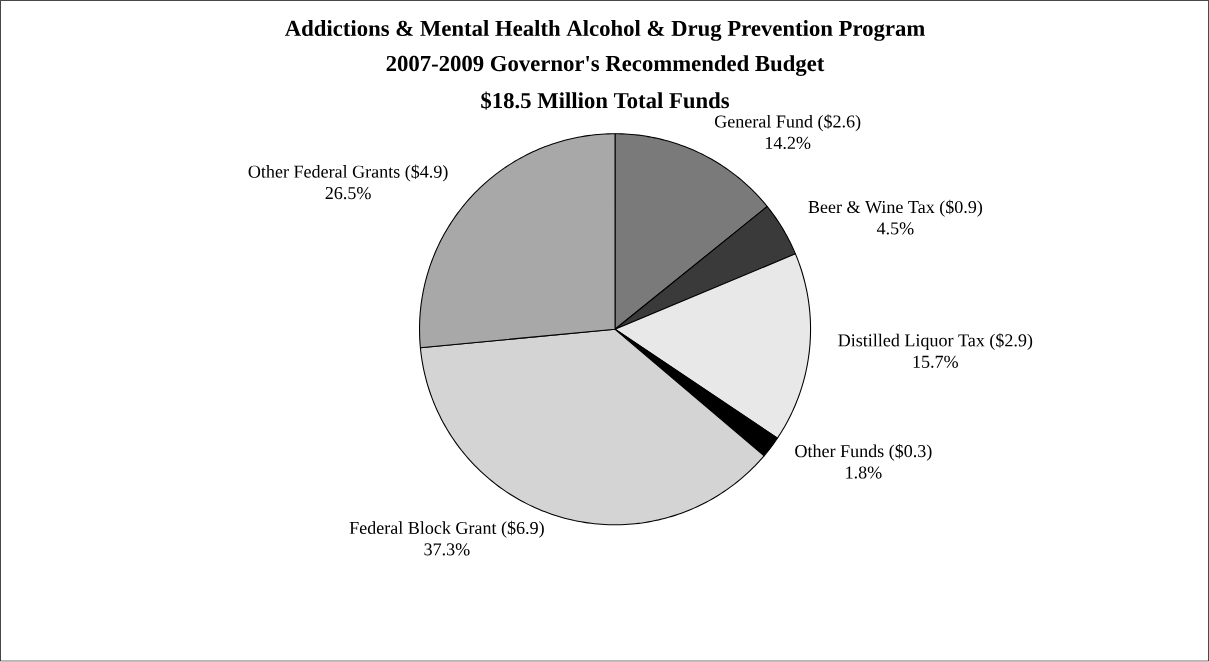 The width and height of the screenshot is (1209, 662). I want to click on data-label: 4.5%, so click(895, 228).